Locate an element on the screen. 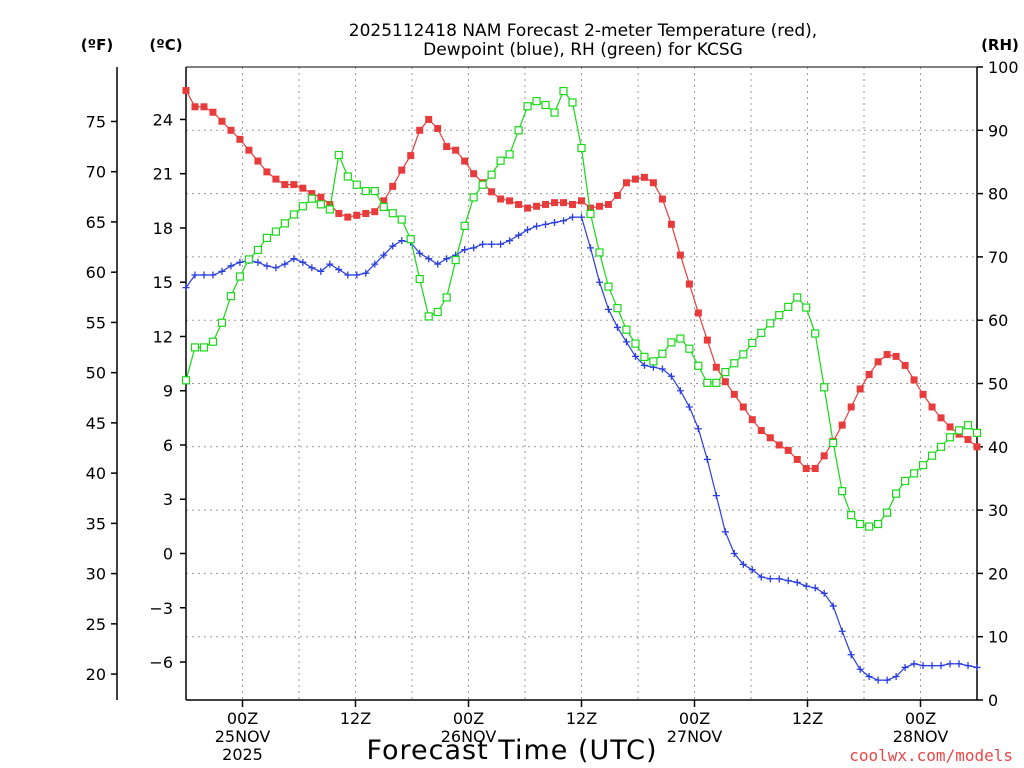  fahrenheit-tick-label: 65 is located at coordinates (96, 222).